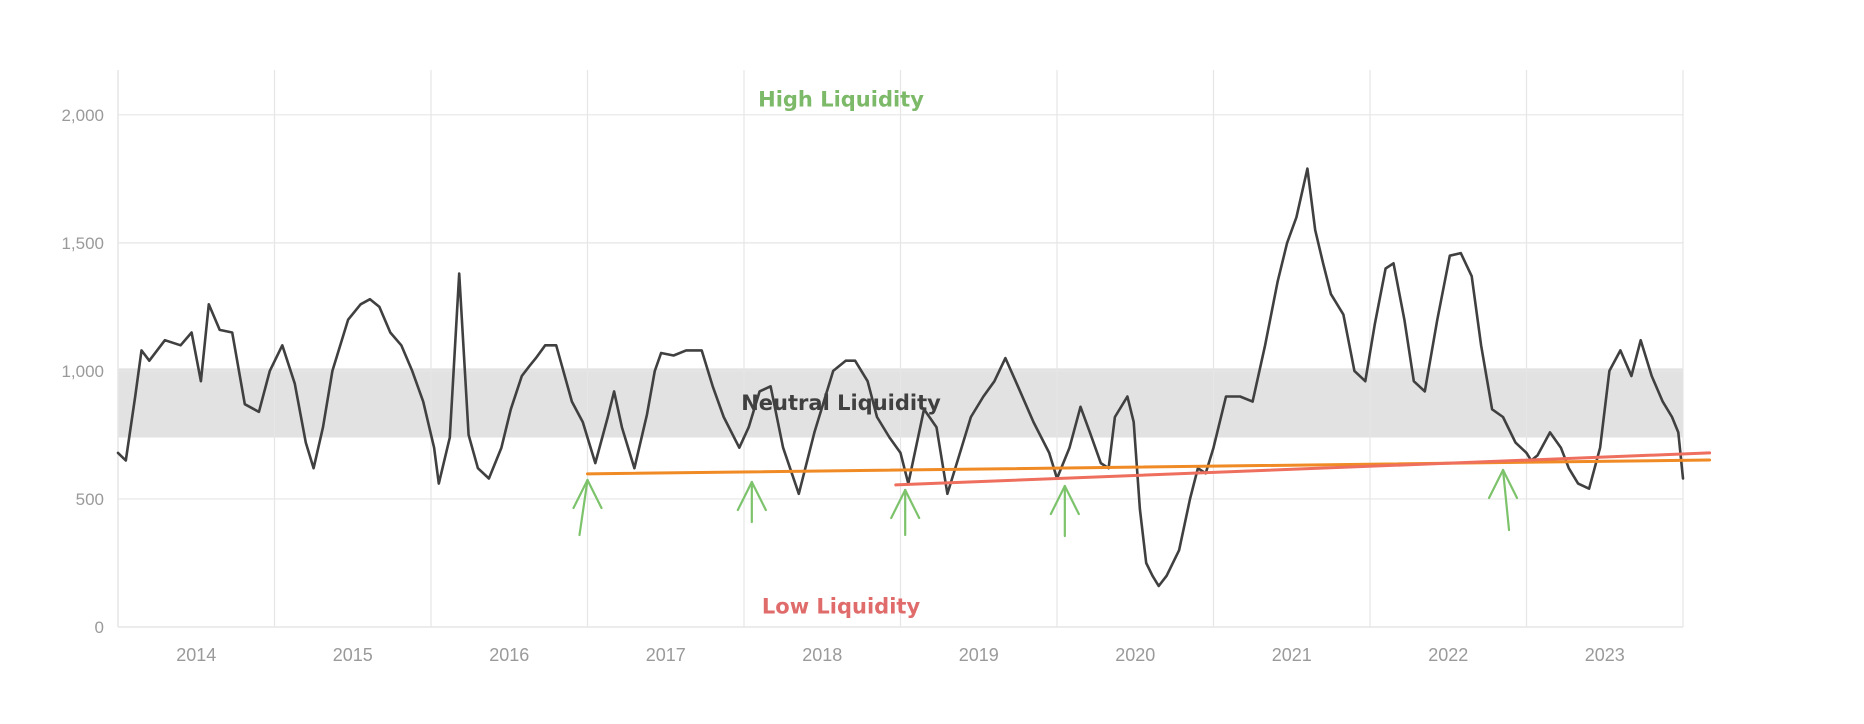  I want to click on y-axis-ticks: 0 500 1,000 1,500 2,000, so click(82, 371).